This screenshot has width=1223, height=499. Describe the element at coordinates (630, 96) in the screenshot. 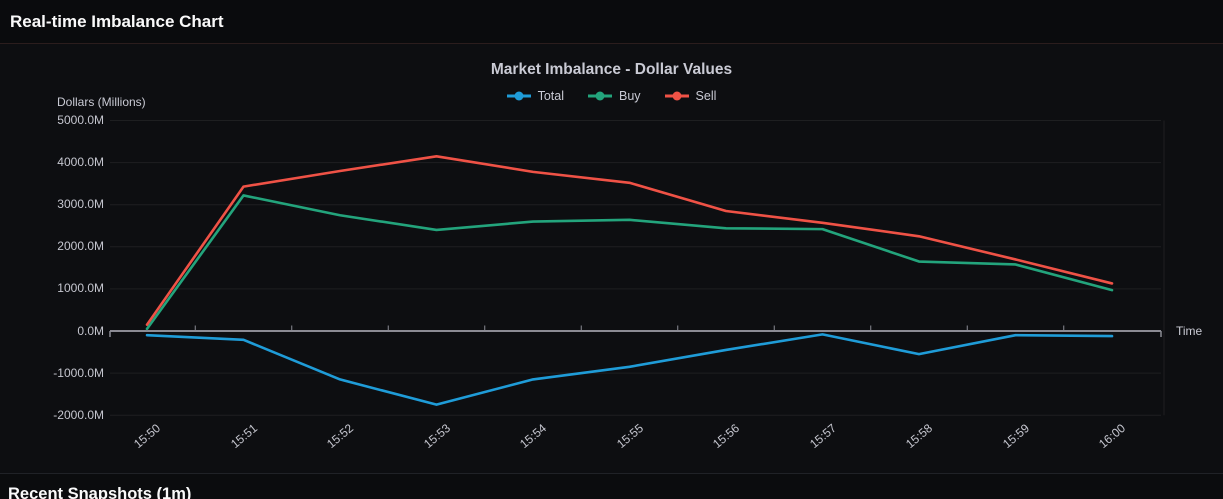

I see `legend-label: Buy` at that location.